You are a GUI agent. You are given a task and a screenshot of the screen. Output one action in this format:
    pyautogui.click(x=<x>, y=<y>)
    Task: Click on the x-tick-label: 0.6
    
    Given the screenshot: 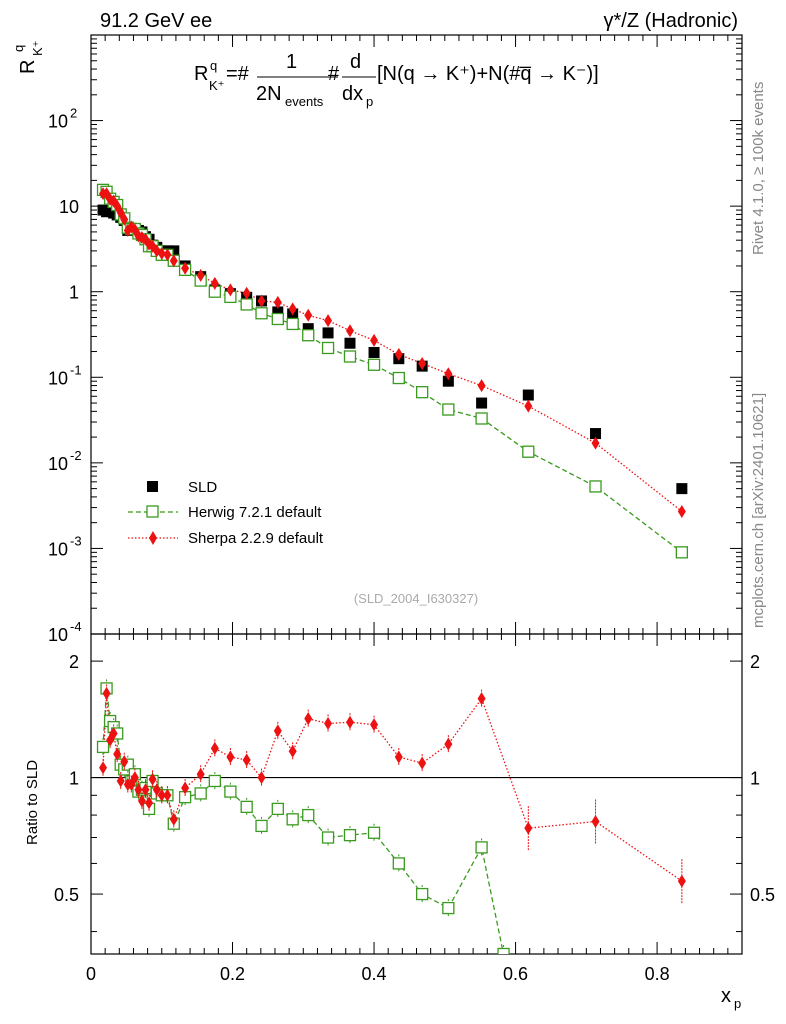 What is the action you would take?
    pyautogui.click(x=515, y=974)
    